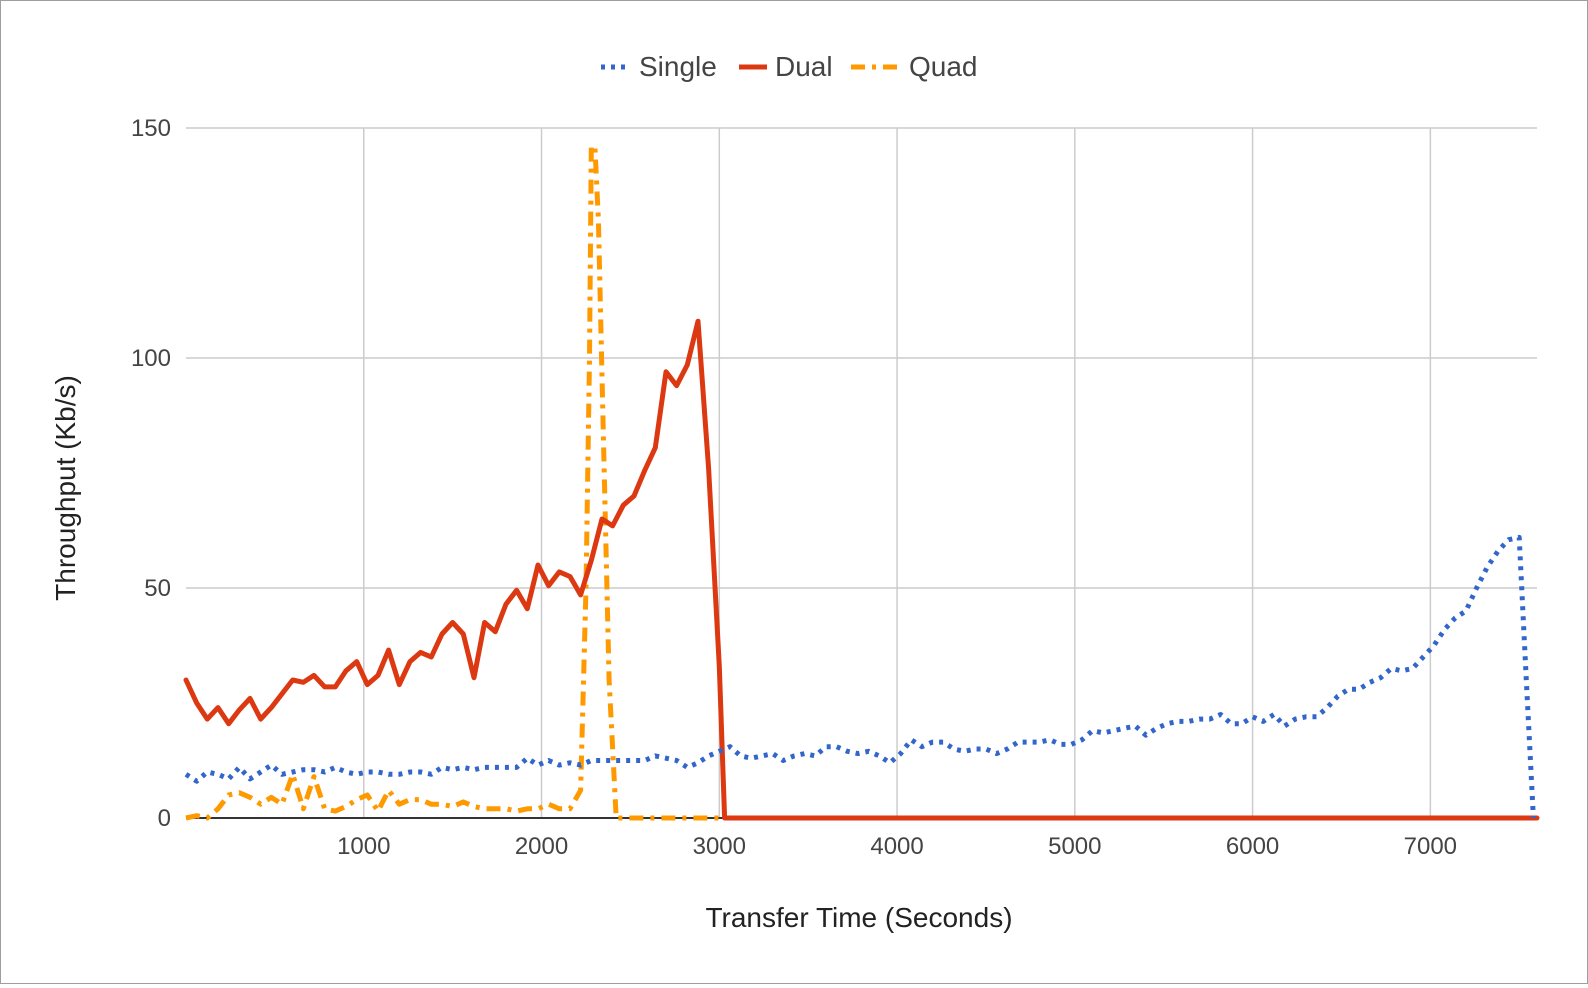 This screenshot has height=988, width=1588. I want to click on legend-item-quad: Quad, so click(914, 66).